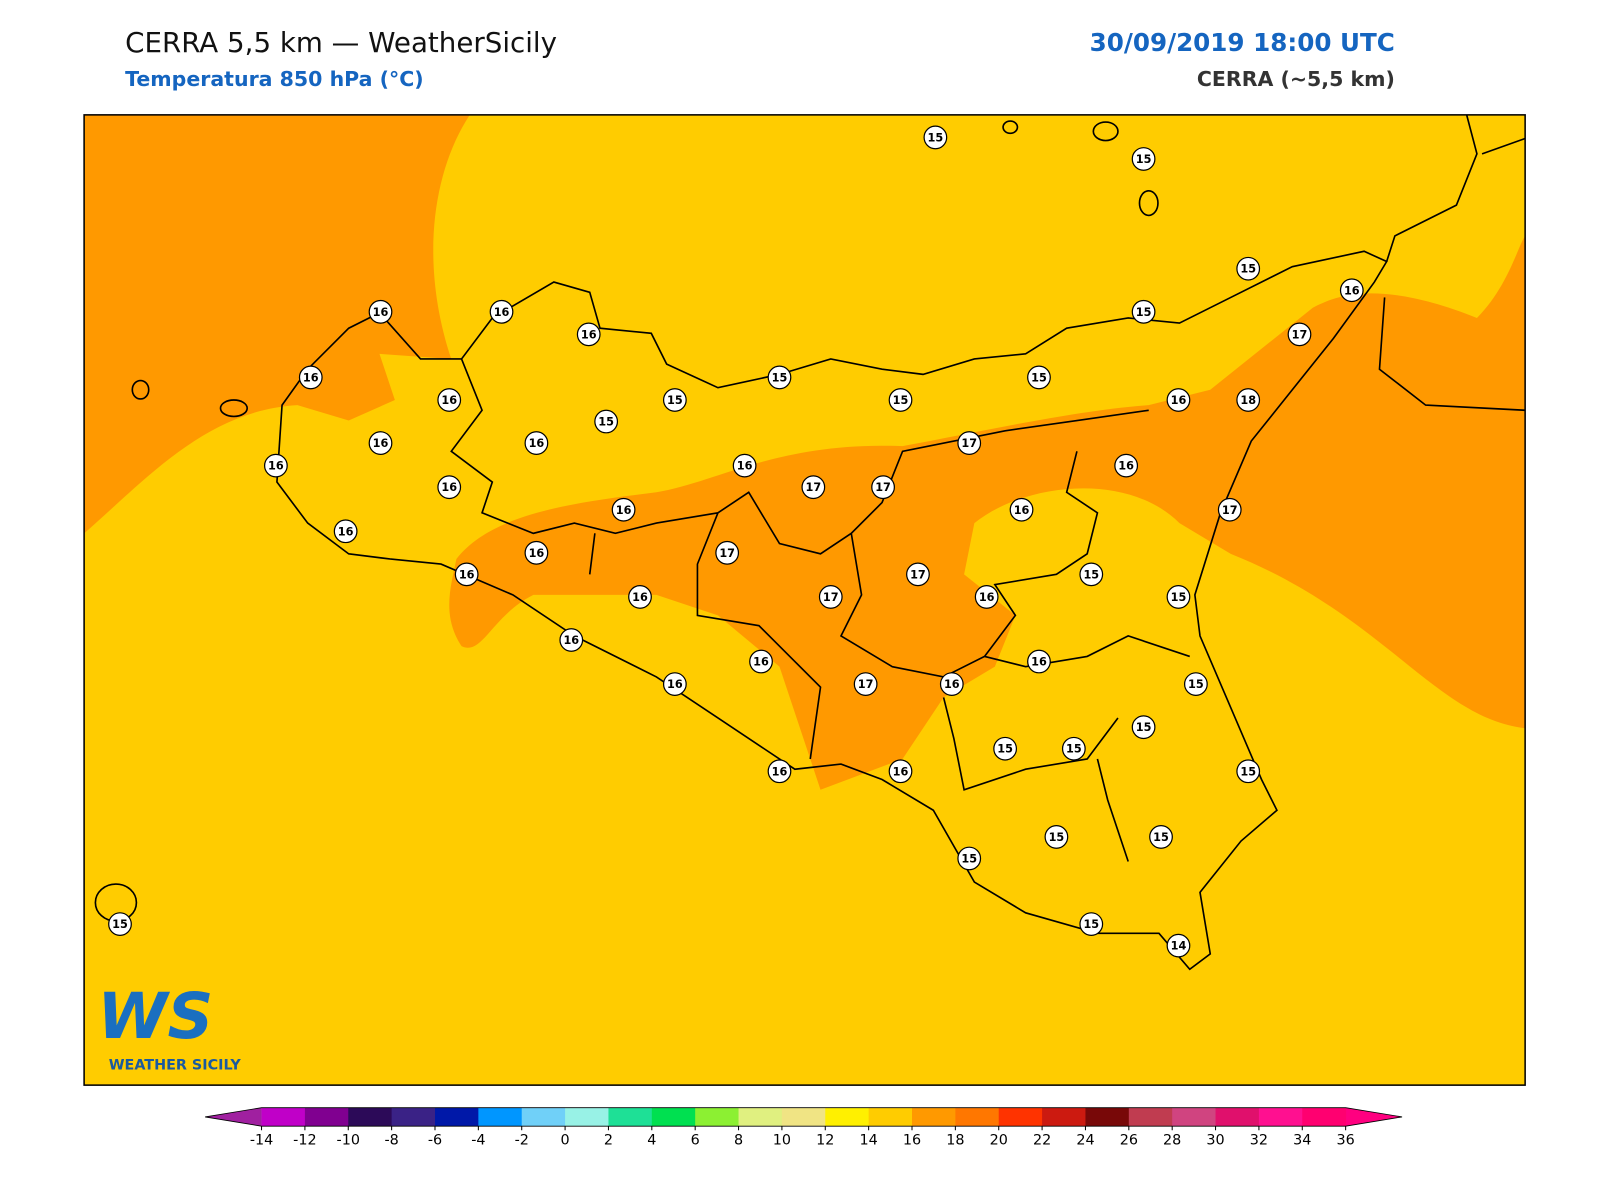  I want to click on colorbar-tick-label: 6, so click(695, 1141).